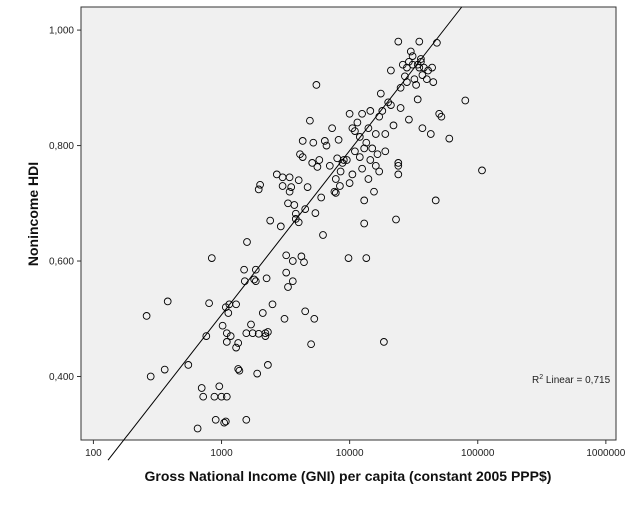 This screenshot has height=506, width=631. What do you see at coordinates (61, 31) in the screenshot?
I see `y-tick-label: 1,000` at bounding box center [61, 31].